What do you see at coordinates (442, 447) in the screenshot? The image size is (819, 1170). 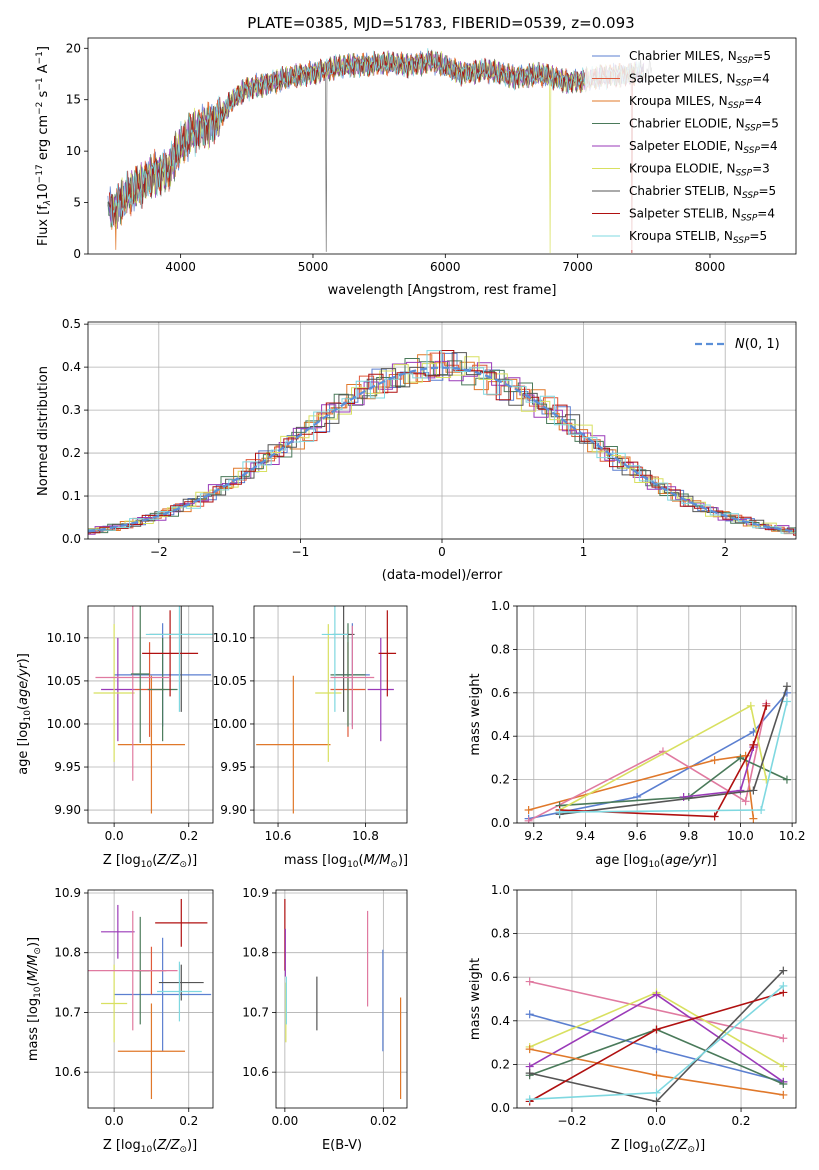 I see `residuals-hist-salpeter-elodie` at bounding box center [442, 447].